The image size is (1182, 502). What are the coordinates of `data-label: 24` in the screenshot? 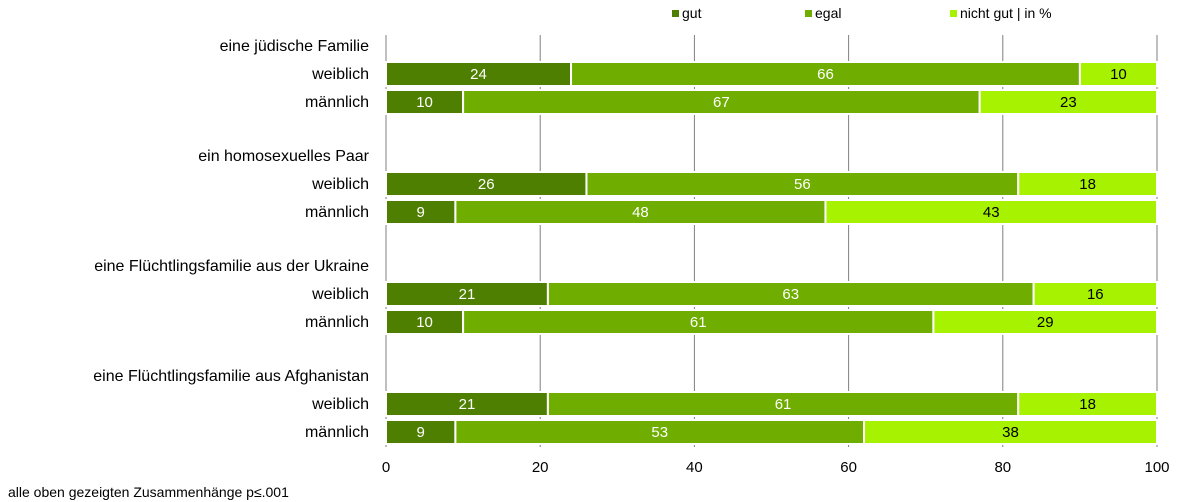 It's located at (478, 74).